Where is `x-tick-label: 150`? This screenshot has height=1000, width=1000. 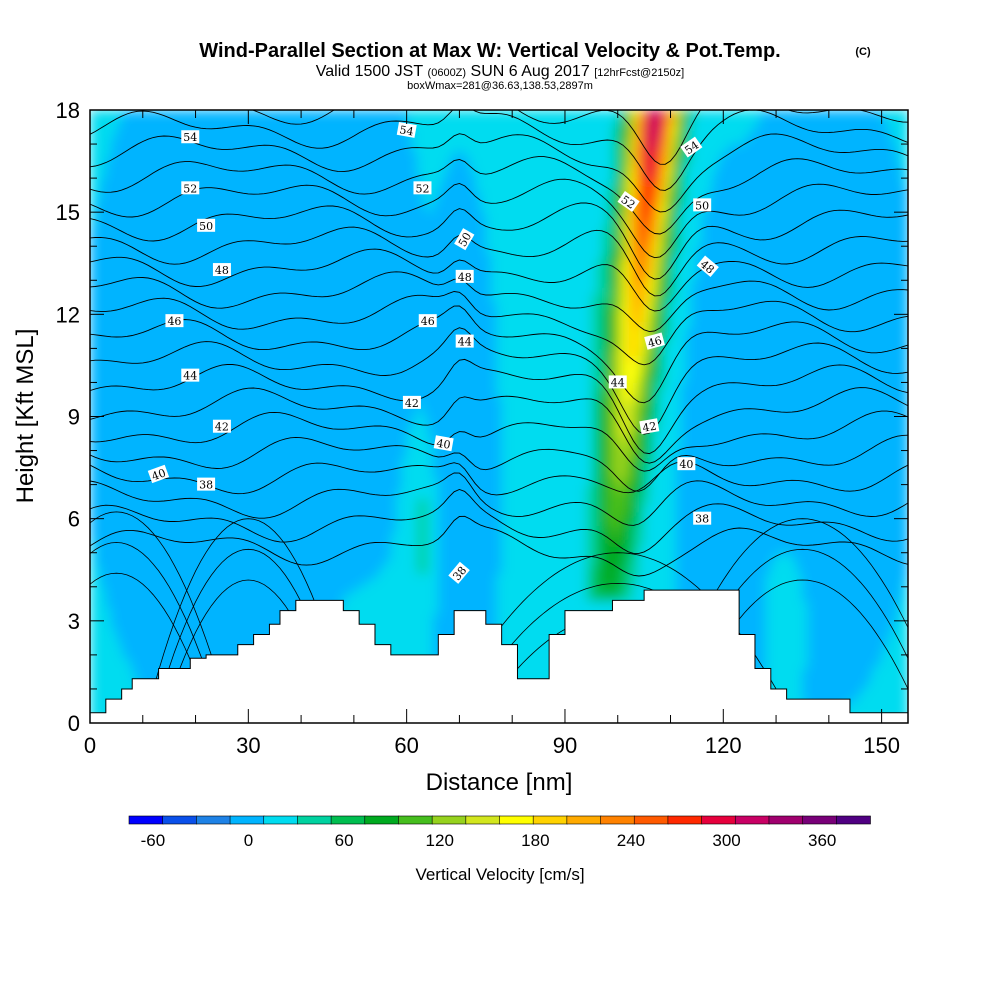 x-tick-label: 150 is located at coordinates (881, 745).